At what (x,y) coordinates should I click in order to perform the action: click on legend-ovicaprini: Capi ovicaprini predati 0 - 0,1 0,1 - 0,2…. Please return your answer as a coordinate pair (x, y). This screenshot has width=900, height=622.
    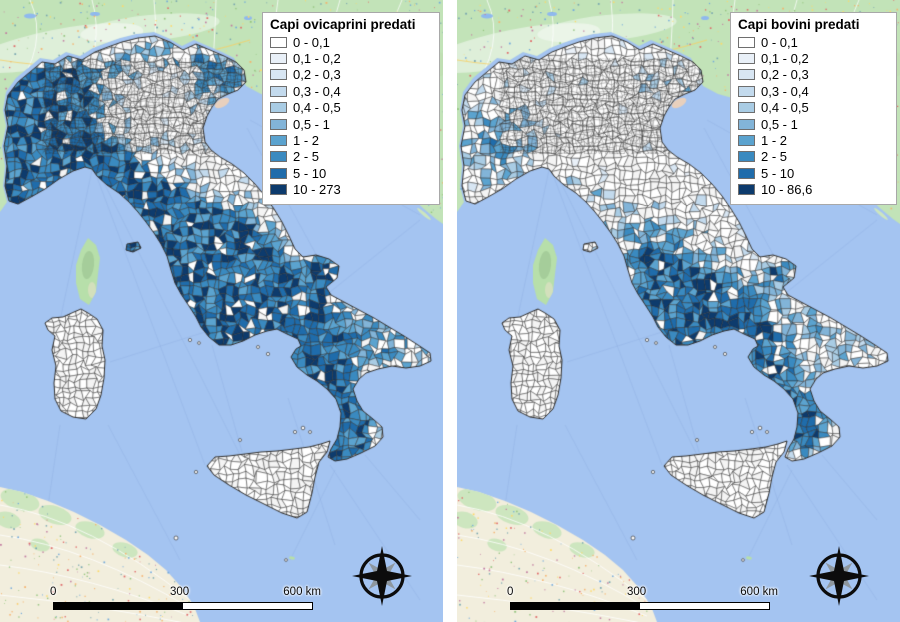
    Looking at the image, I should click on (351, 108).